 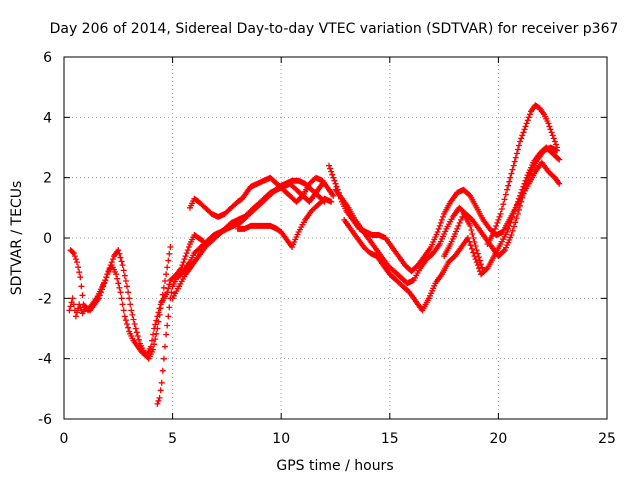 What do you see at coordinates (45, 420) in the screenshot?
I see `y-tick-label: -6` at bounding box center [45, 420].